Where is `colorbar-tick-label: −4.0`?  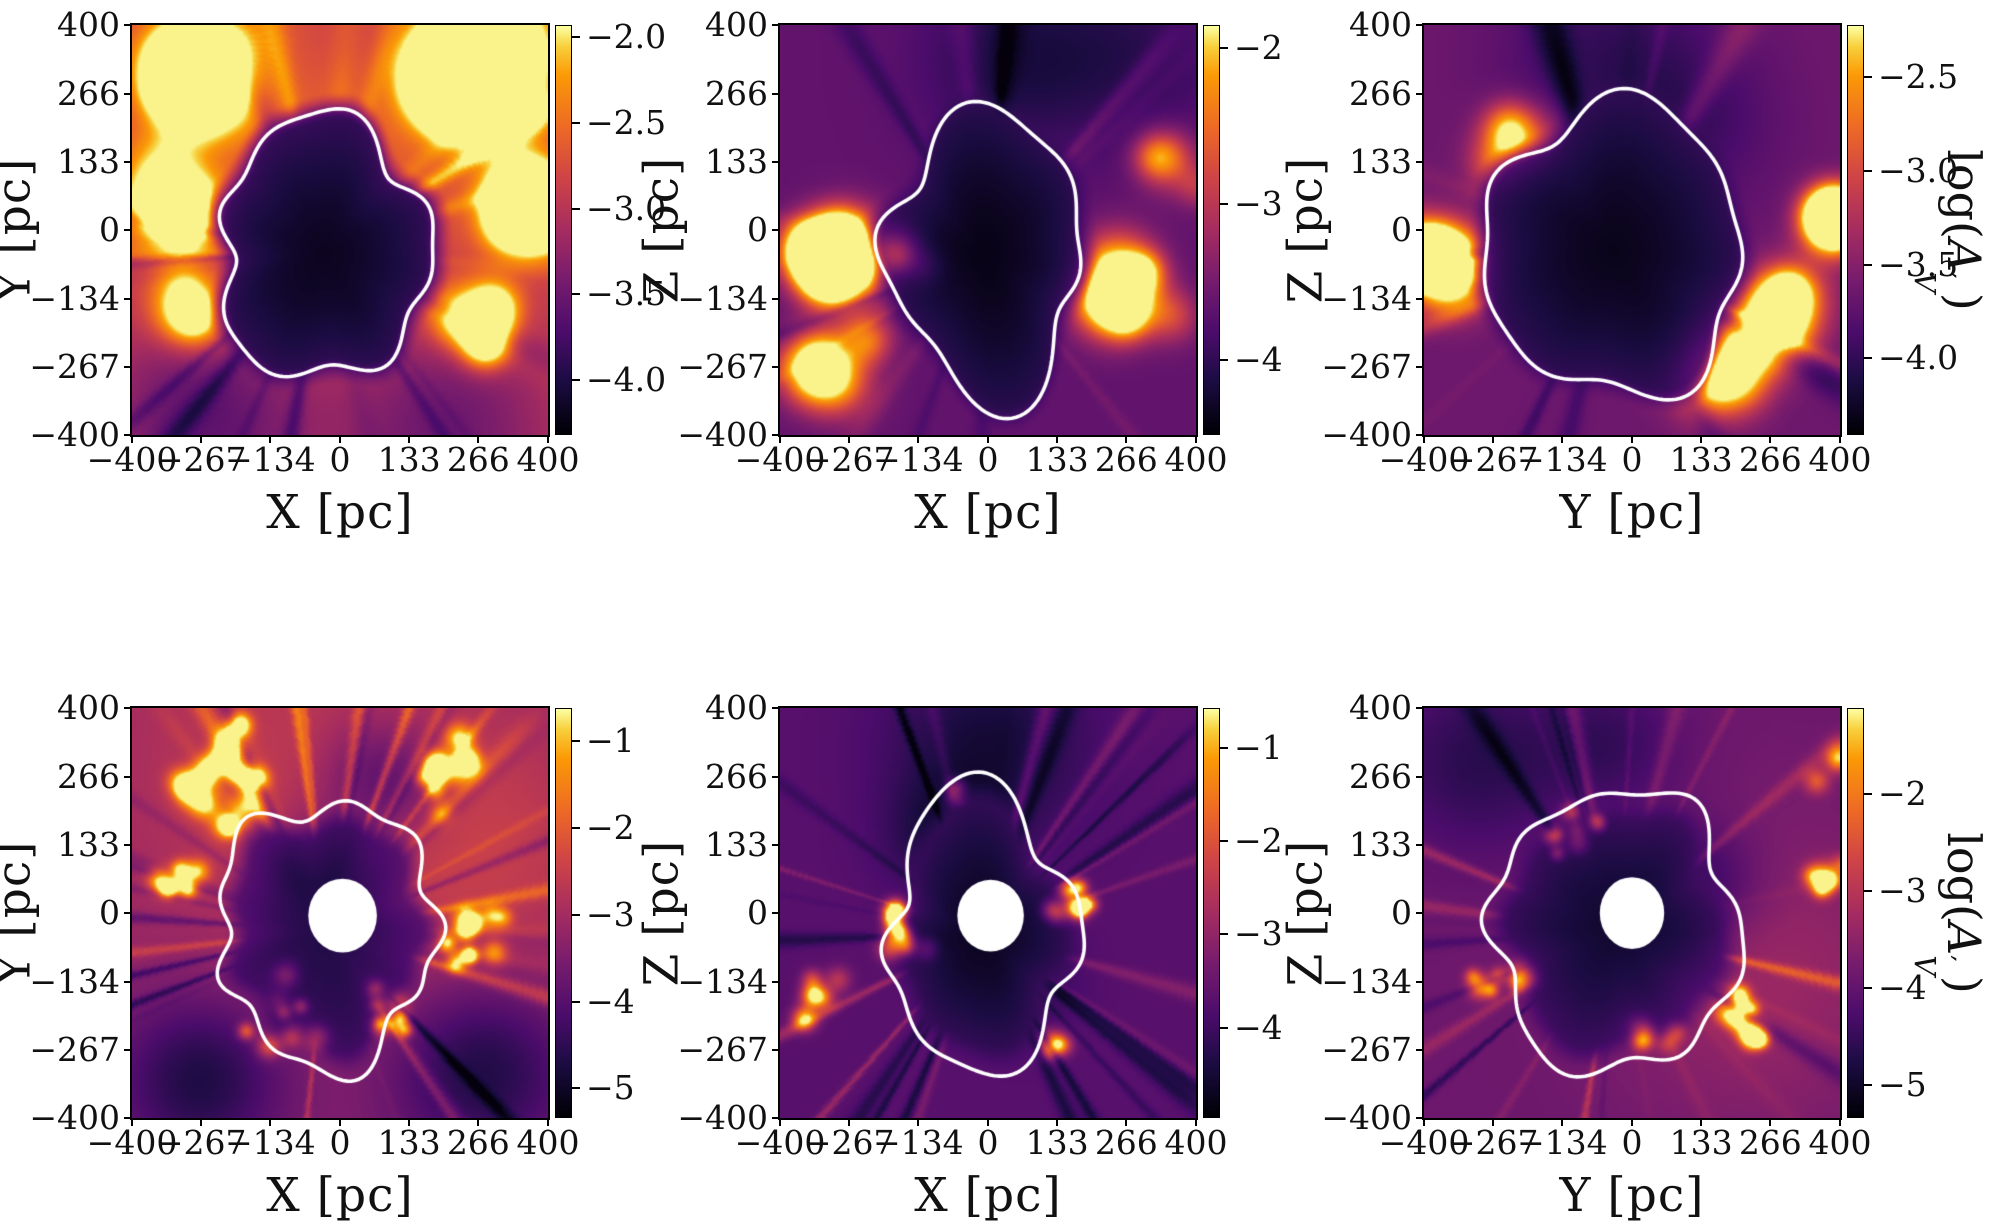
colorbar-tick-label: −4.0 is located at coordinates (626, 380).